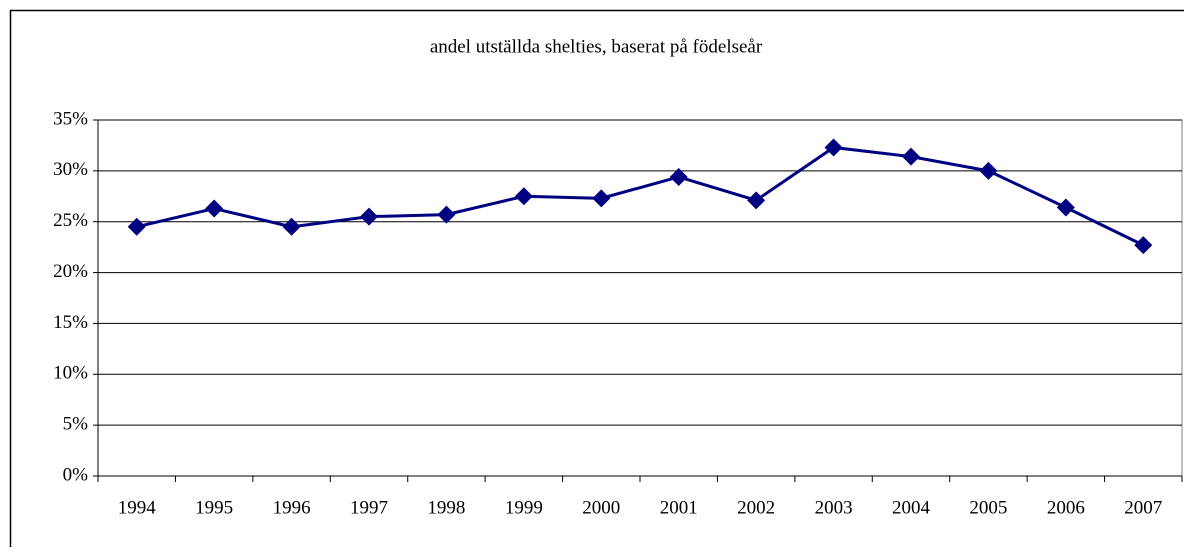 The height and width of the screenshot is (552, 1184). Describe the element at coordinates (1143, 507) in the screenshot. I see `x-tick-label: 2007` at that location.